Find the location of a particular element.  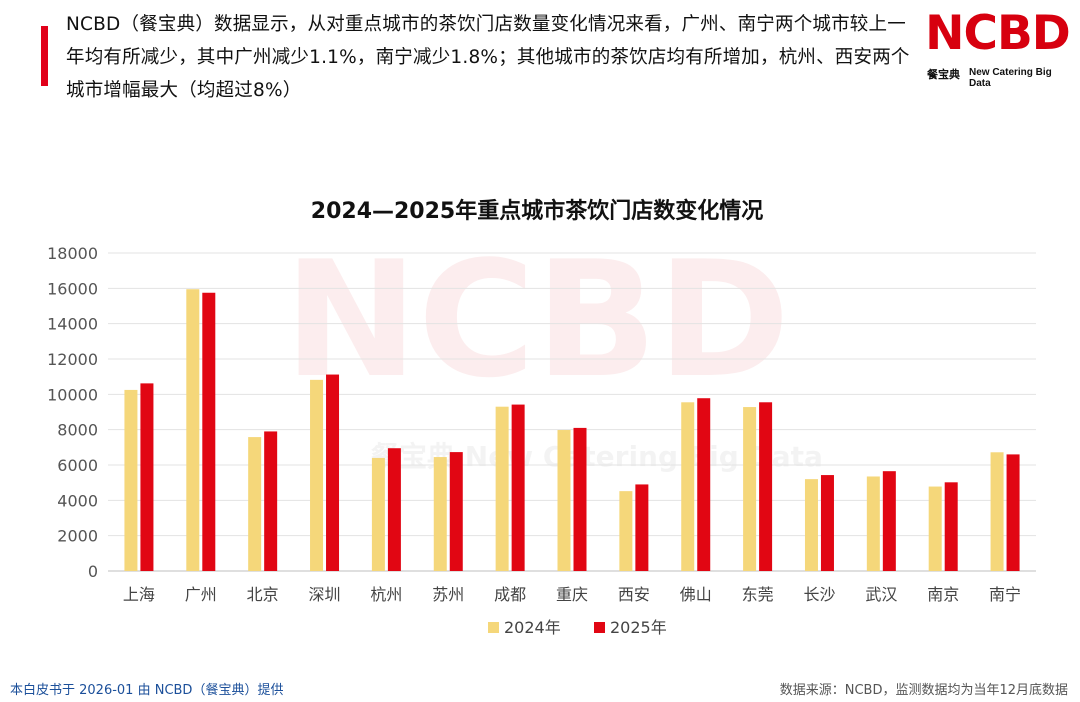

ncbd-logo: NCBD 餐宝典 New Catering Big Data is located at coordinates (998, 47).